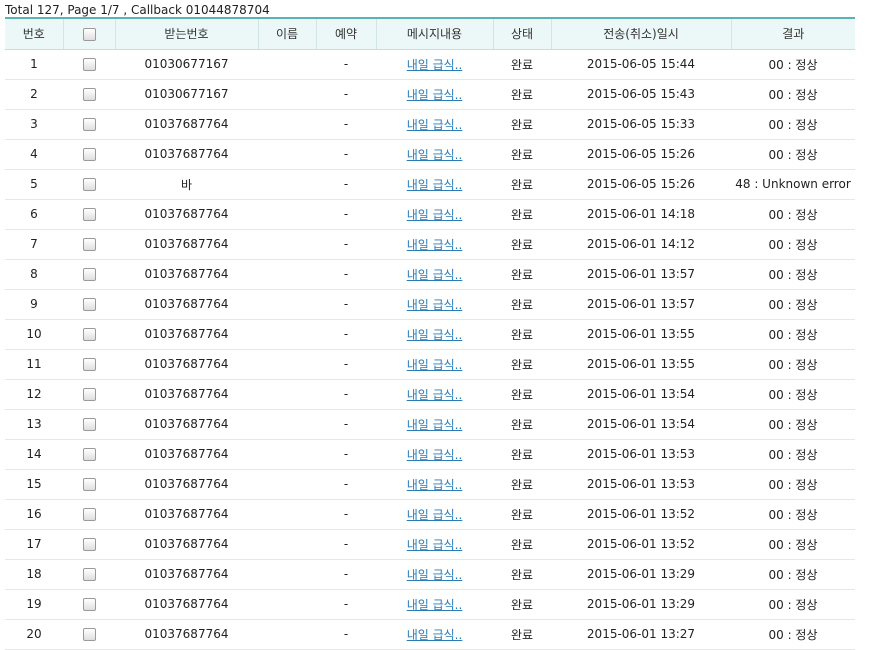  I want to click on column-header-message: 메시지내용, so click(435, 33).